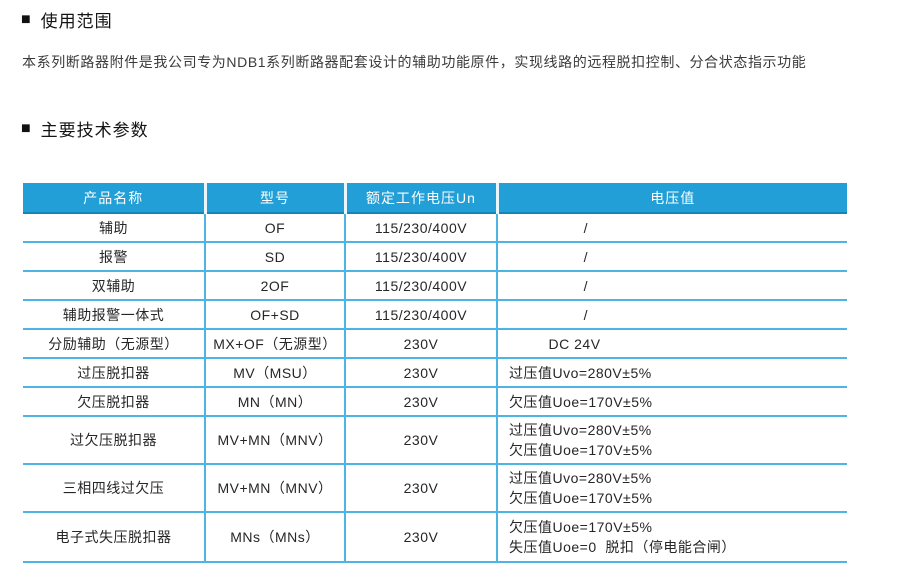 The height and width of the screenshot is (571, 900). Describe the element at coordinates (114, 228) in the screenshot. I see `product-name-cell: 辅助` at that location.